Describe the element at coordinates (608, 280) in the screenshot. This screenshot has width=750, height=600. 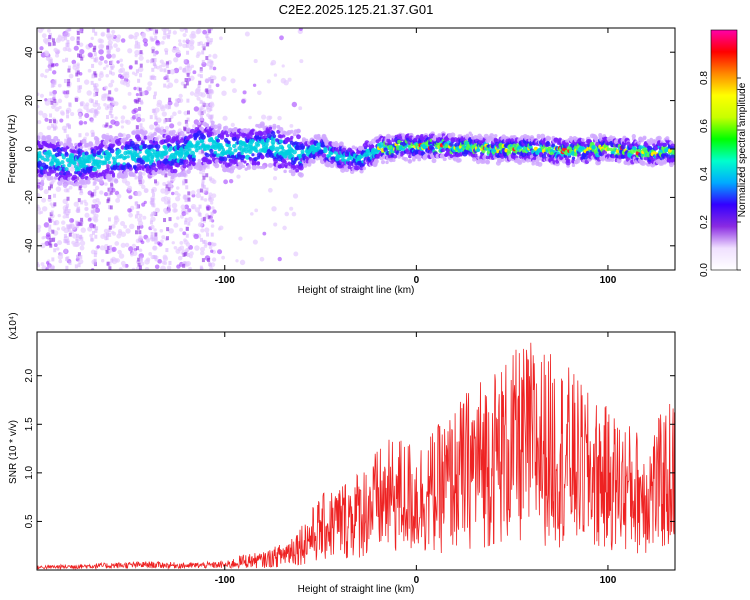
I see `x-tick-label: 100` at that location.